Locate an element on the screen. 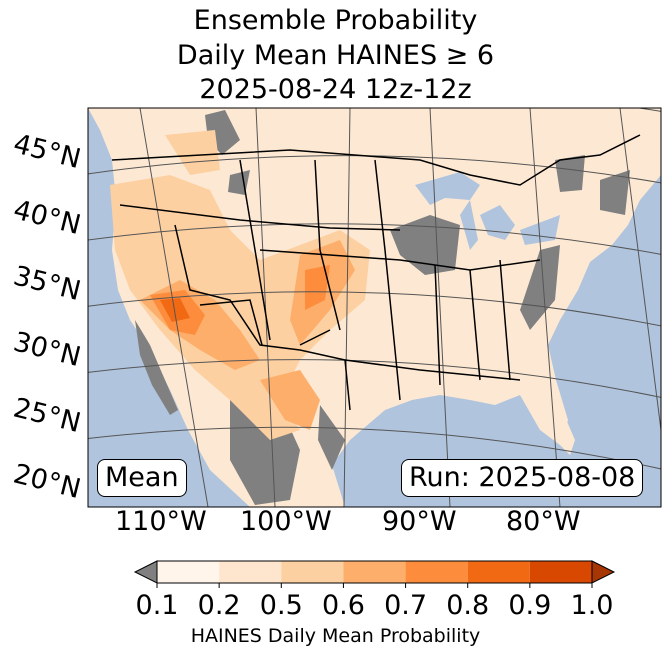 This screenshot has width=671, height=658. colorbar-tick-label: 0.7 is located at coordinates (406, 605).